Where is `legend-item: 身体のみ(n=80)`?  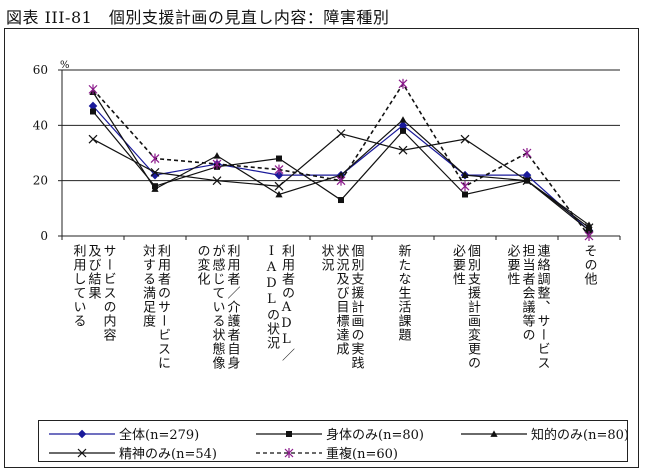
legend-item: 身体のみ(n=80) is located at coordinates (339, 433).